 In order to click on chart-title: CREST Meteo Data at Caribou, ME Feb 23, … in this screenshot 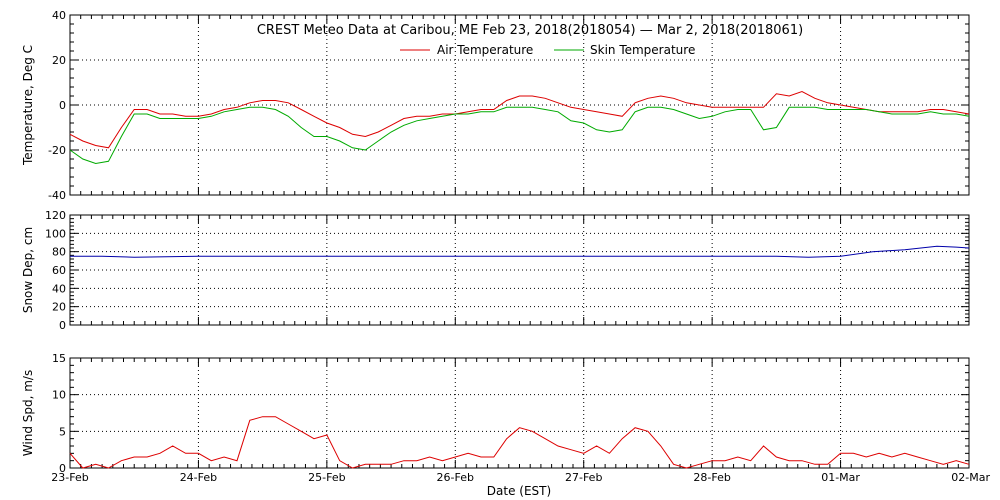, I will do `click(530, 30)`.